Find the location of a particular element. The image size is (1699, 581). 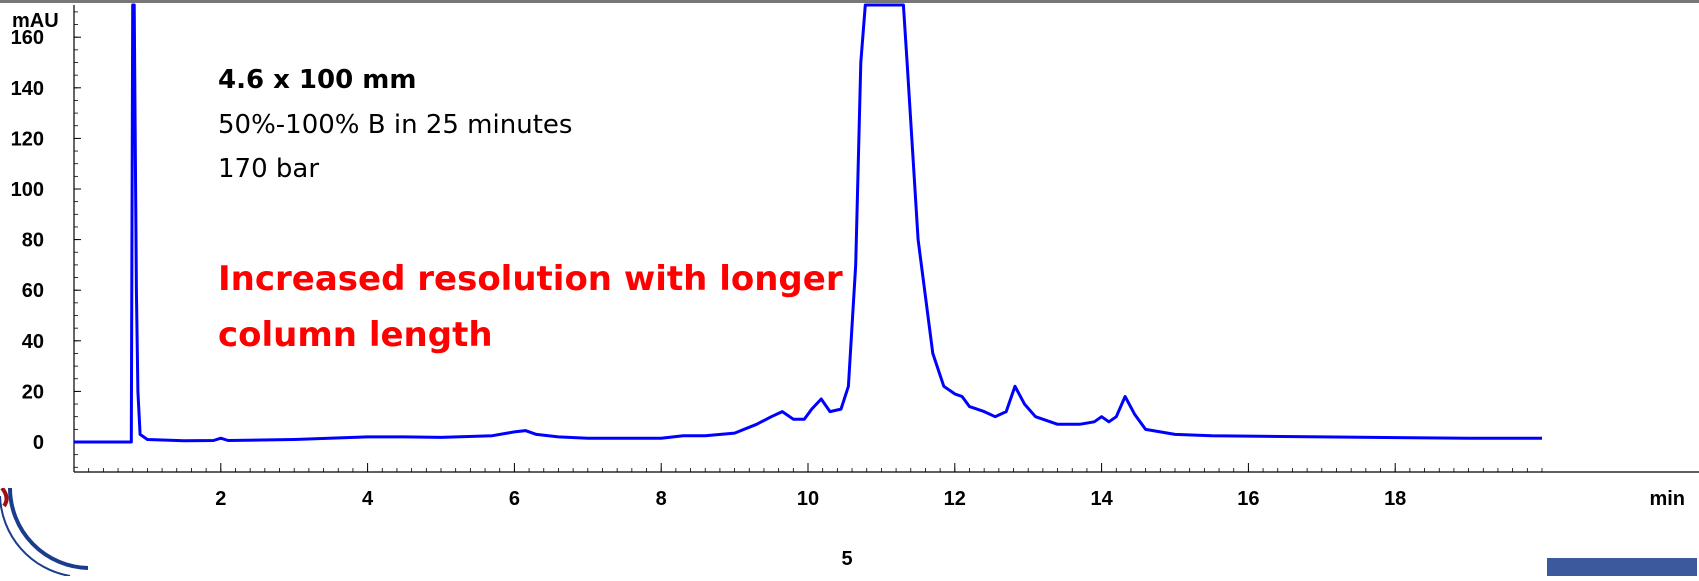

x-axis-label: min is located at coordinates (1667, 499).